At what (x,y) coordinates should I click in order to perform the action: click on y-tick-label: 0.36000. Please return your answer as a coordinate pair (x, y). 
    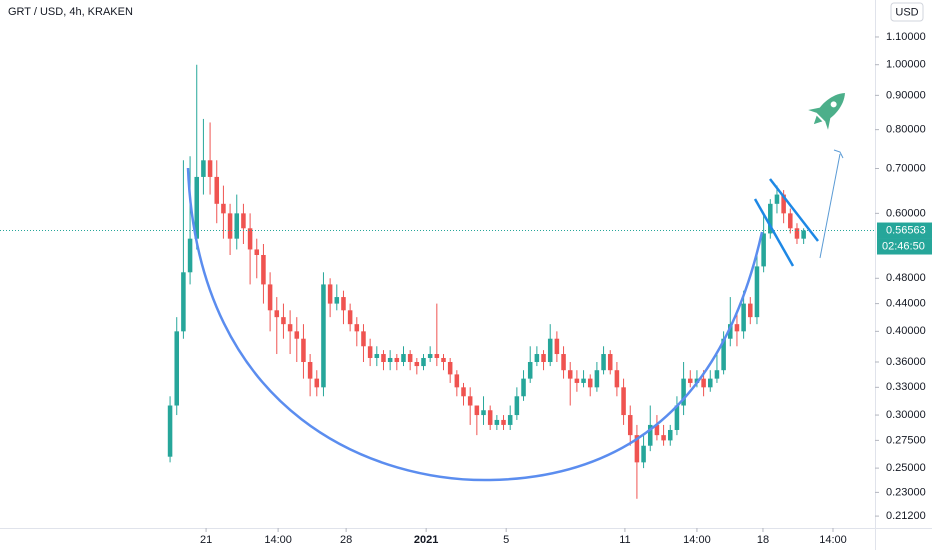
    Looking at the image, I should click on (906, 362).